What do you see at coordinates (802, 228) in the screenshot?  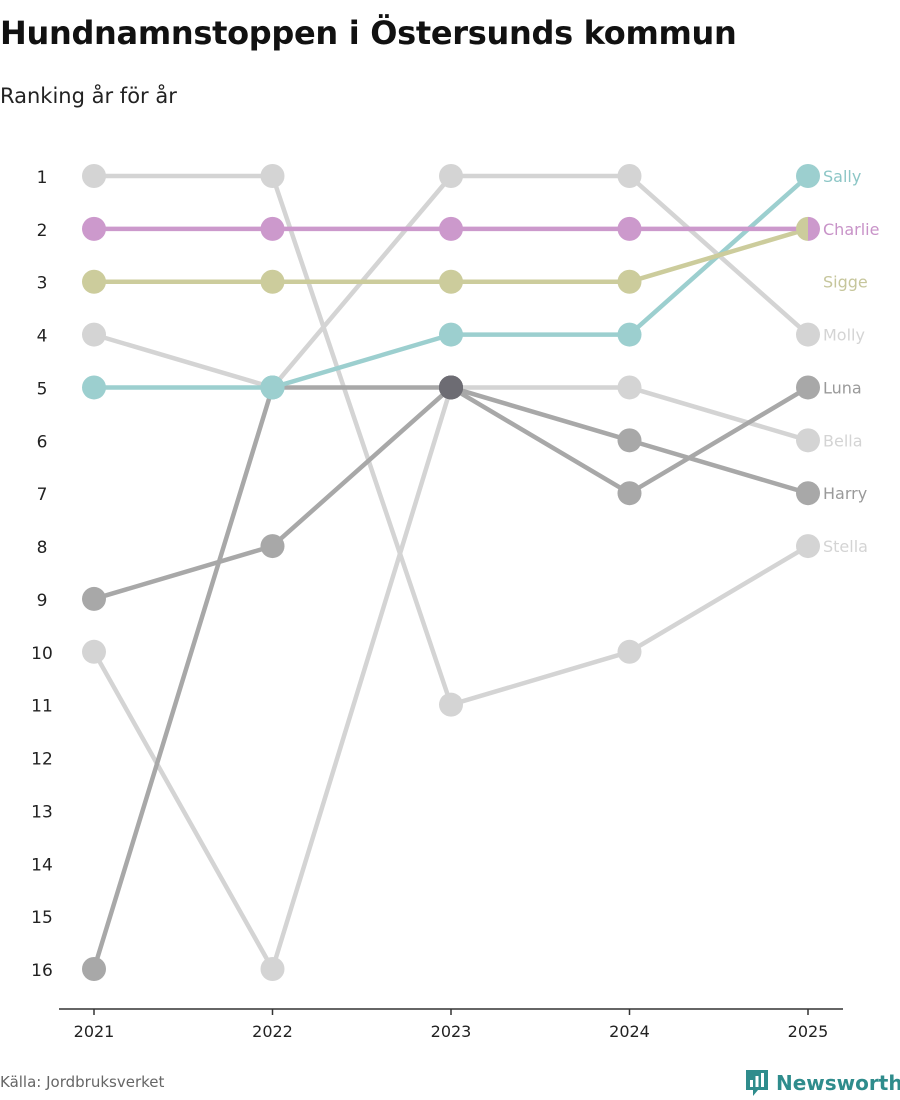 I see `point-sigge-2025` at bounding box center [802, 228].